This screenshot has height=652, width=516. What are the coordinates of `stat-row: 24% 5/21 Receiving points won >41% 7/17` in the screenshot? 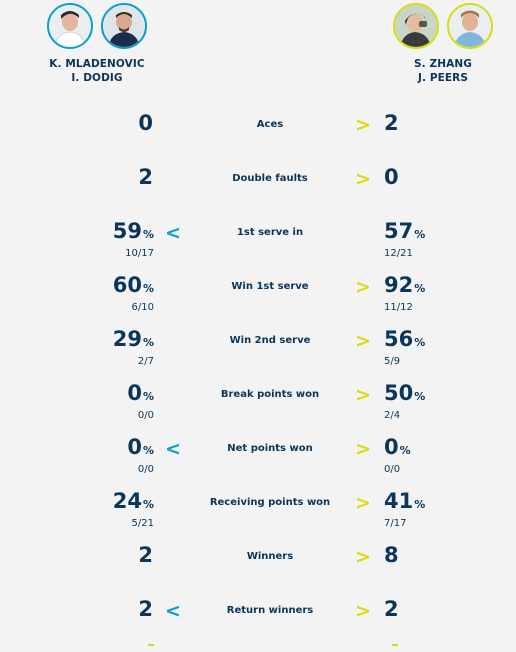 It's located at (258, 516).